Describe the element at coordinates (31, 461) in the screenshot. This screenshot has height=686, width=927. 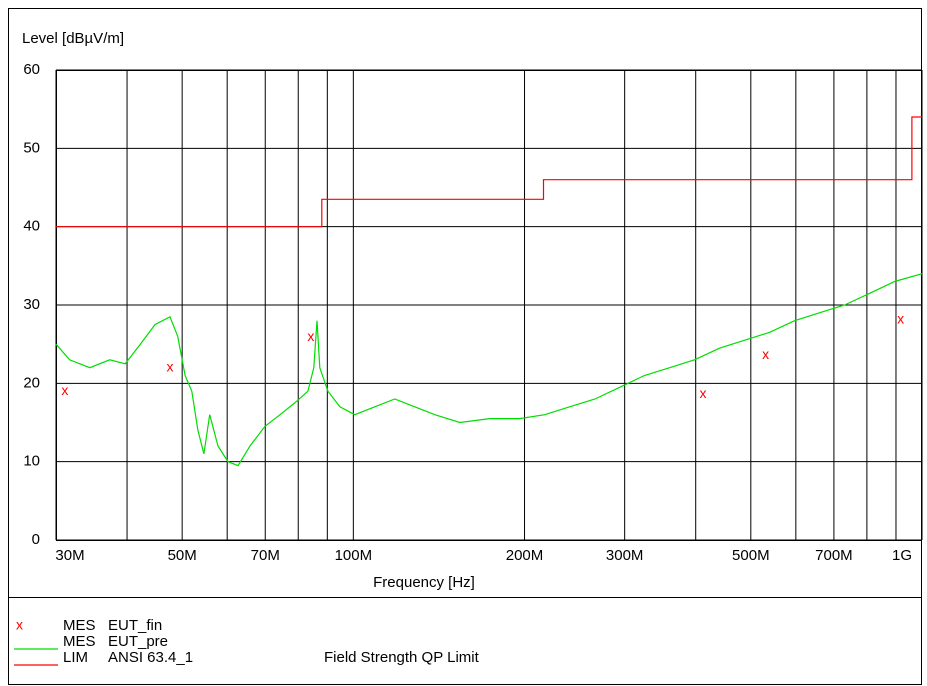
I see `y-tick-label: 10` at that location.